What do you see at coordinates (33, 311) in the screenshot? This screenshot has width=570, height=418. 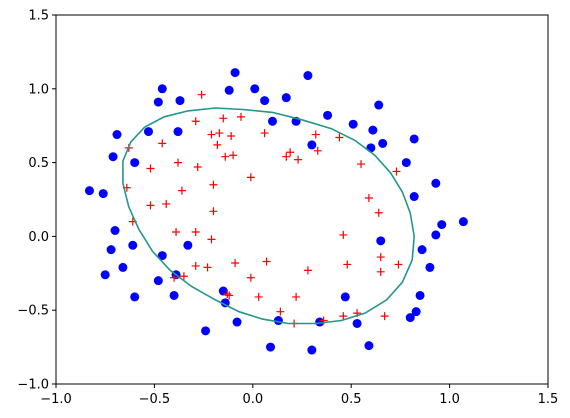 I see `y-tick-label: −0.5` at bounding box center [33, 311].